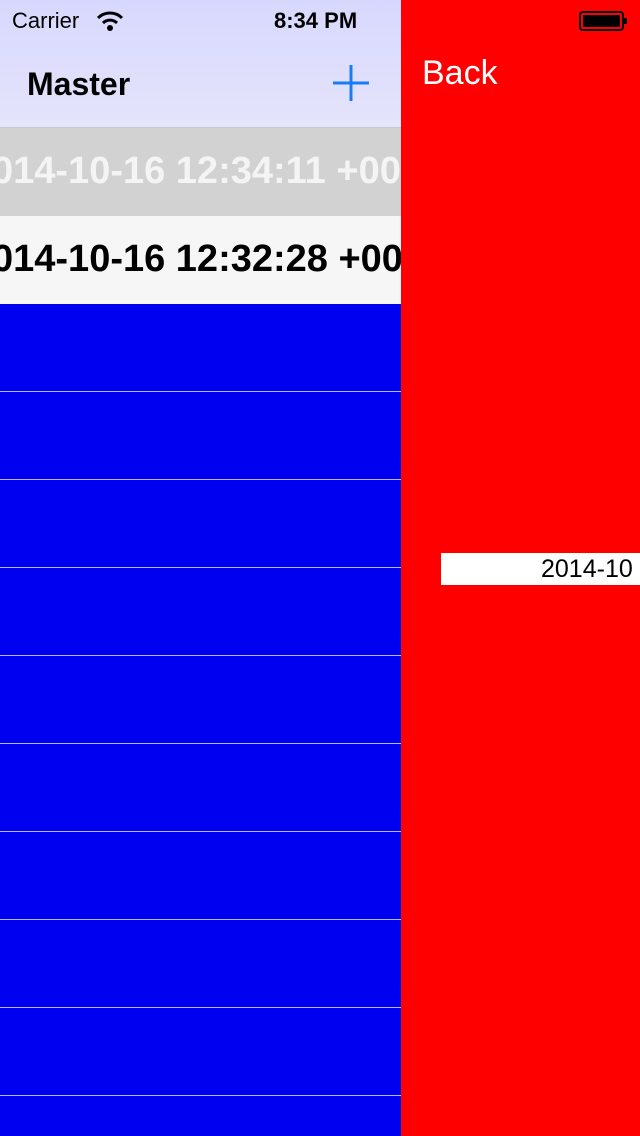 The width and height of the screenshot is (640, 1136). I want to click on table-row: 014-10-16 12:32:28 +00, so click(200, 260).